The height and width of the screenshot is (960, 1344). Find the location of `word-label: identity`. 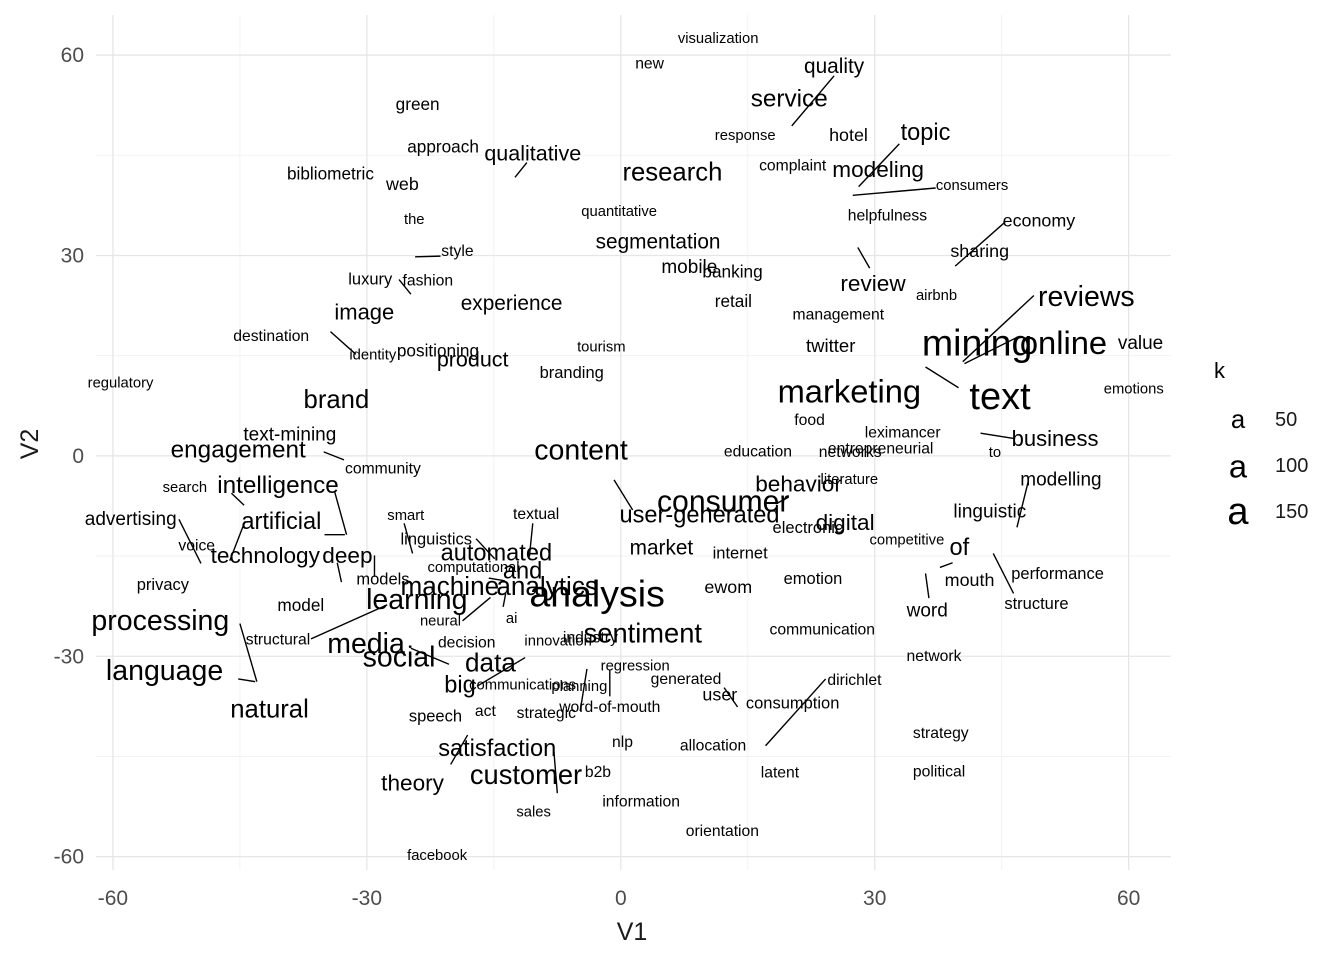

word-label: identity is located at coordinates (372, 356).